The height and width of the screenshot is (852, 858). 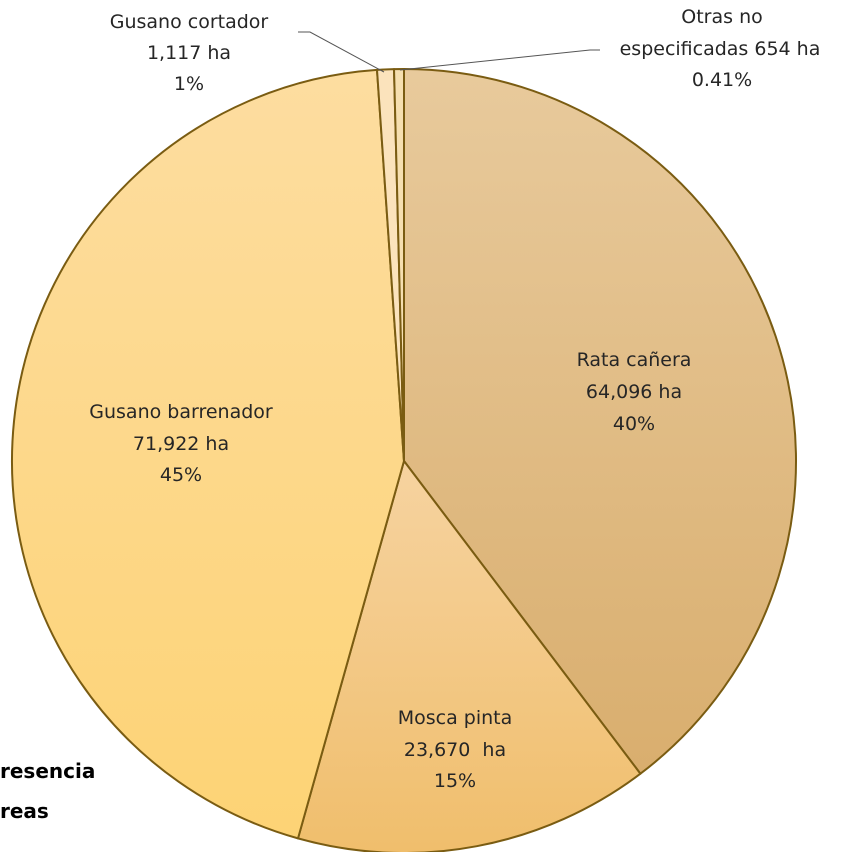 What do you see at coordinates (455, 718) in the screenshot?
I see `slice-label-name-mosca-pinta: Mosca pinta` at bounding box center [455, 718].